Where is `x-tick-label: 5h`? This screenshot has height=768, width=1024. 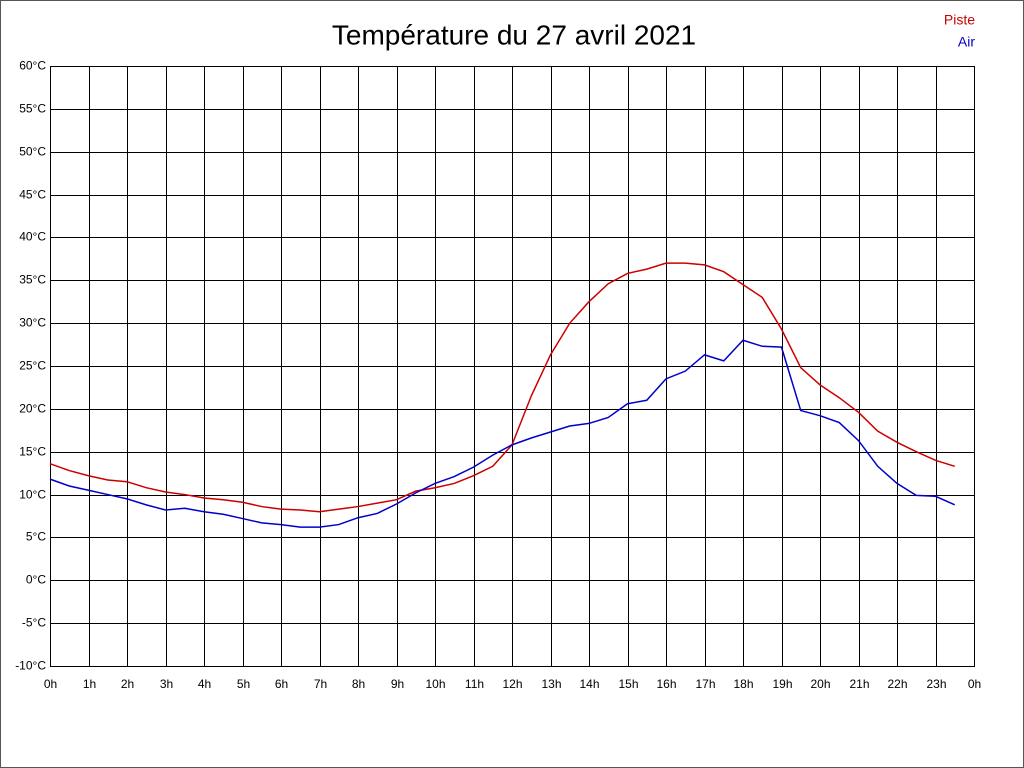 x-tick-label: 5h is located at coordinates (243, 684).